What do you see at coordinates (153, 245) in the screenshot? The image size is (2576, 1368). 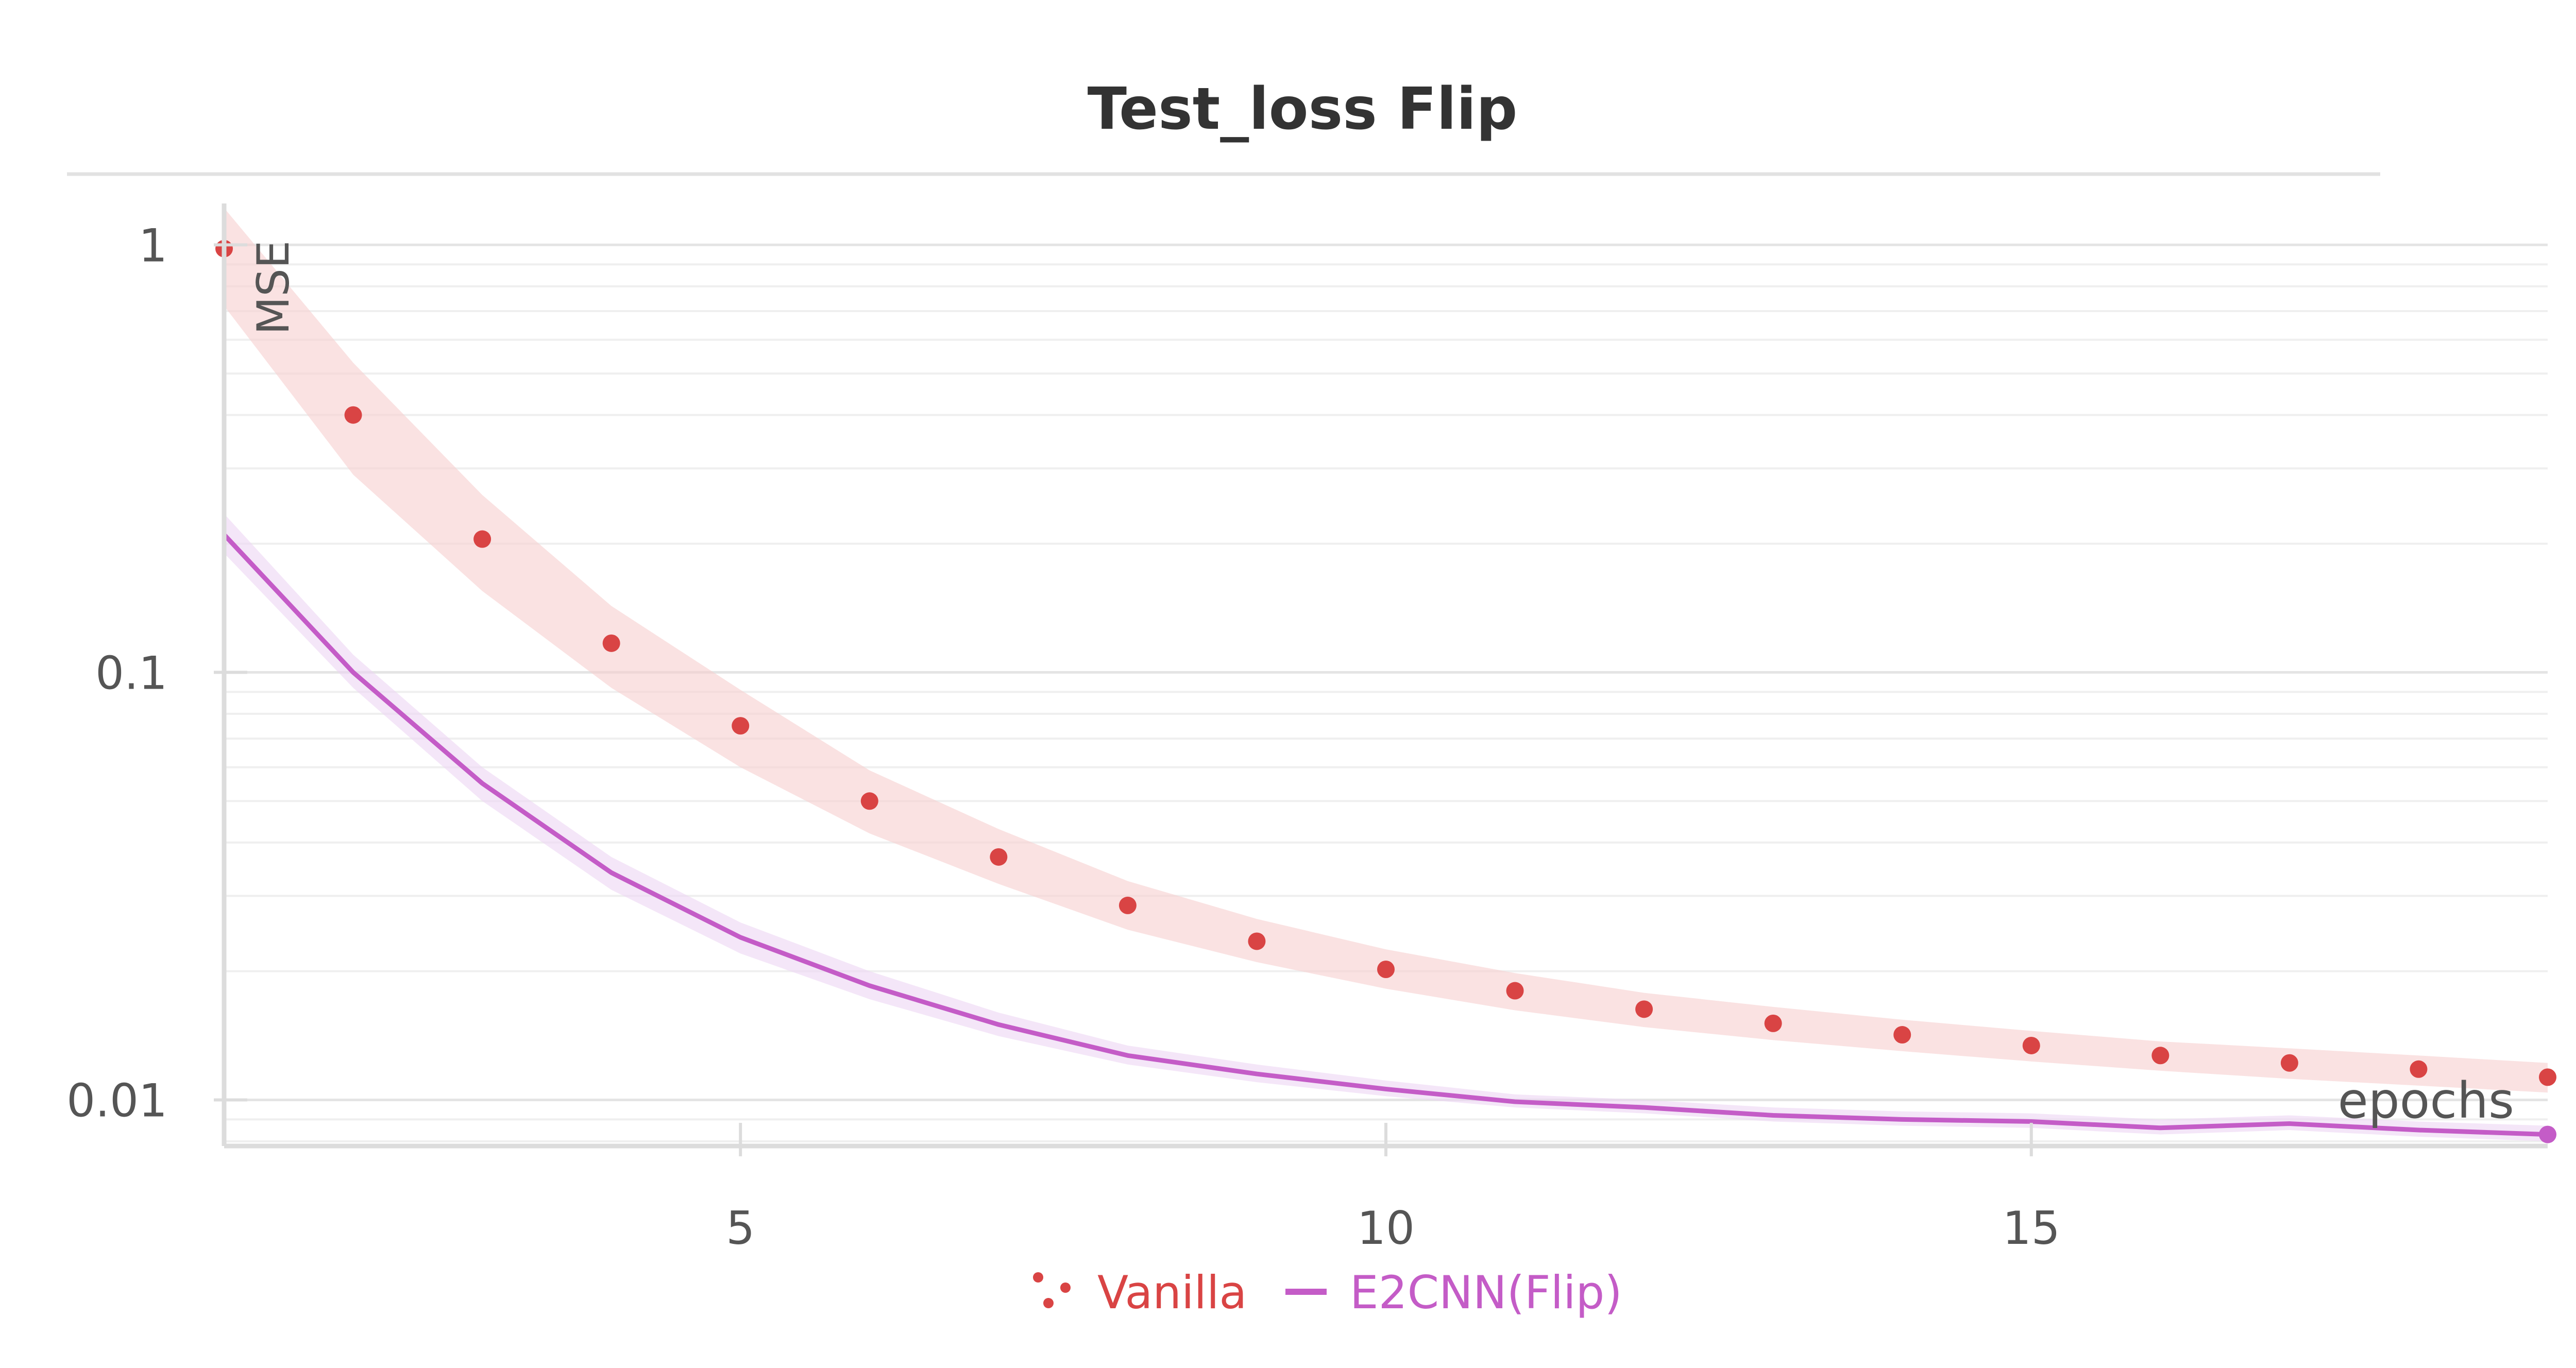 I see `y-tick-label: 1` at bounding box center [153, 245].